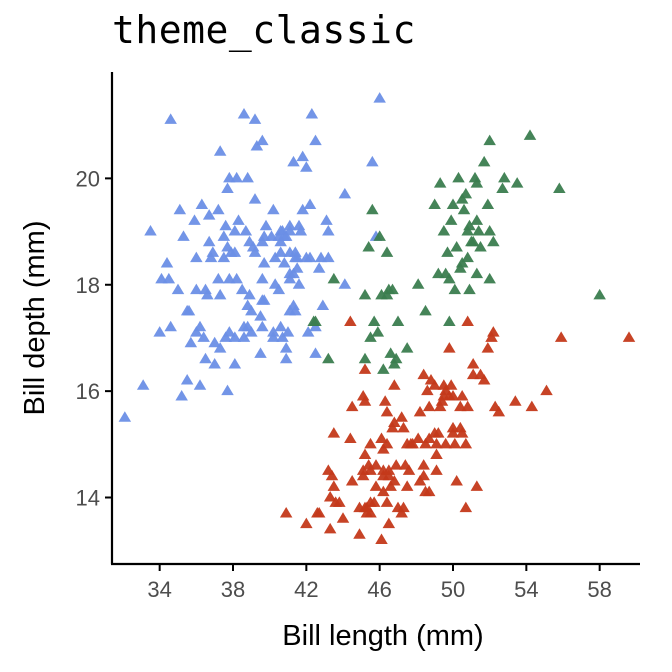 The height and width of the screenshot is (672, 672). What do you see at coordinates (599, 589) in the screenshot?
I see `x-tick-label: 58` at bounding box center [599, 589].